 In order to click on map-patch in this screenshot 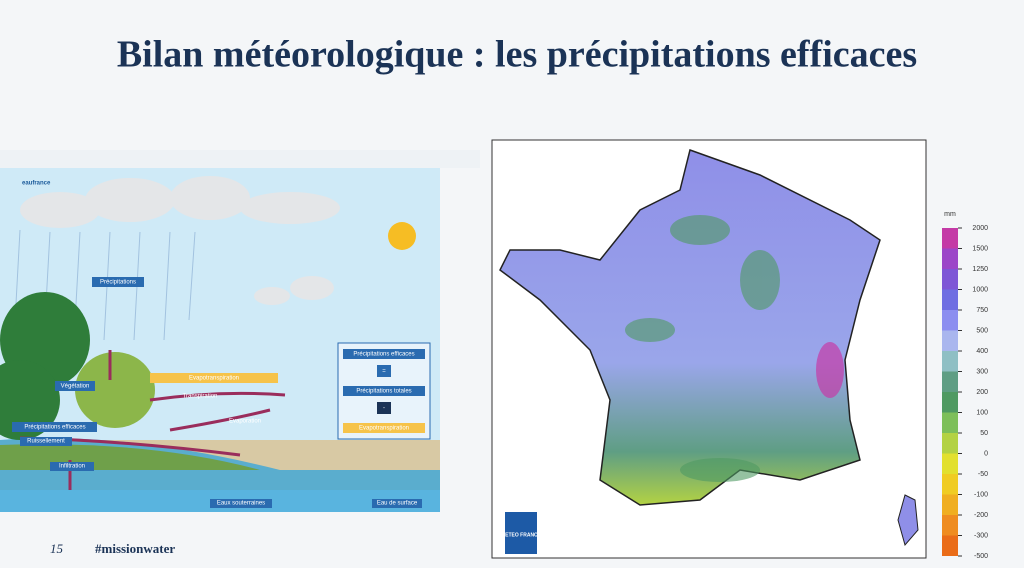, I will do `click(830, 370)`.